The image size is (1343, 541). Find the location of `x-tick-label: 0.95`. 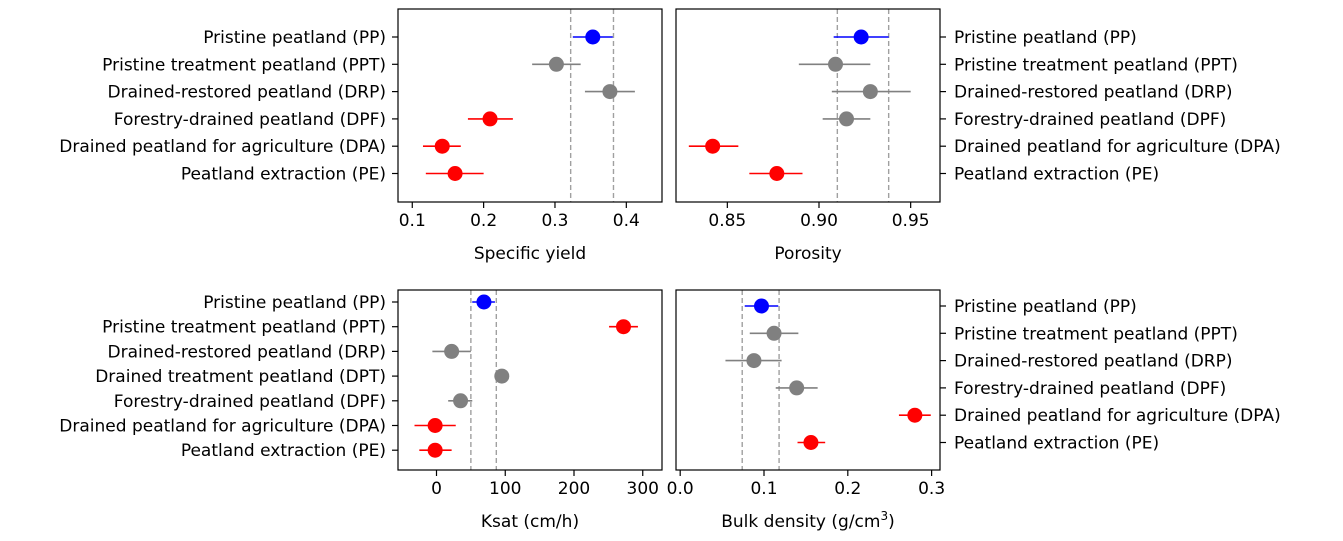

x-tick-label: 0.95 is located at coordinates (911, 221).